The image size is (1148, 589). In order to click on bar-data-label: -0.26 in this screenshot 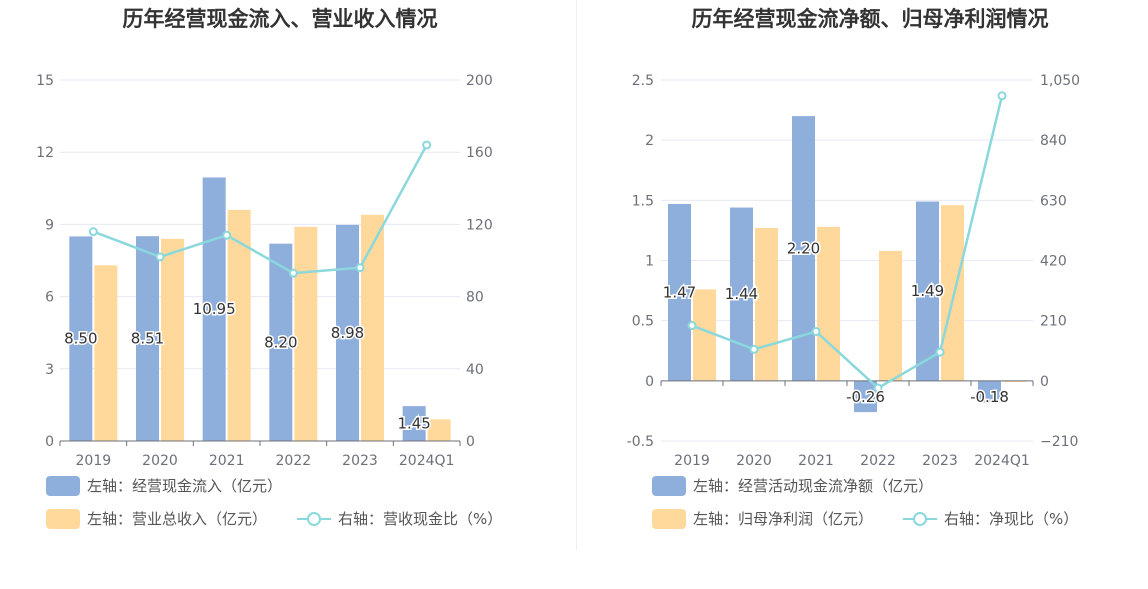, I will do `click(865, 397)`.